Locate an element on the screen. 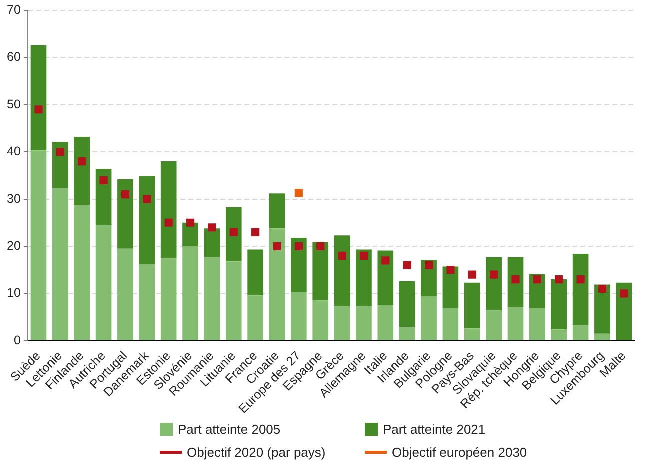  y-tick-label: 40 is located at coordinates (14, 151).